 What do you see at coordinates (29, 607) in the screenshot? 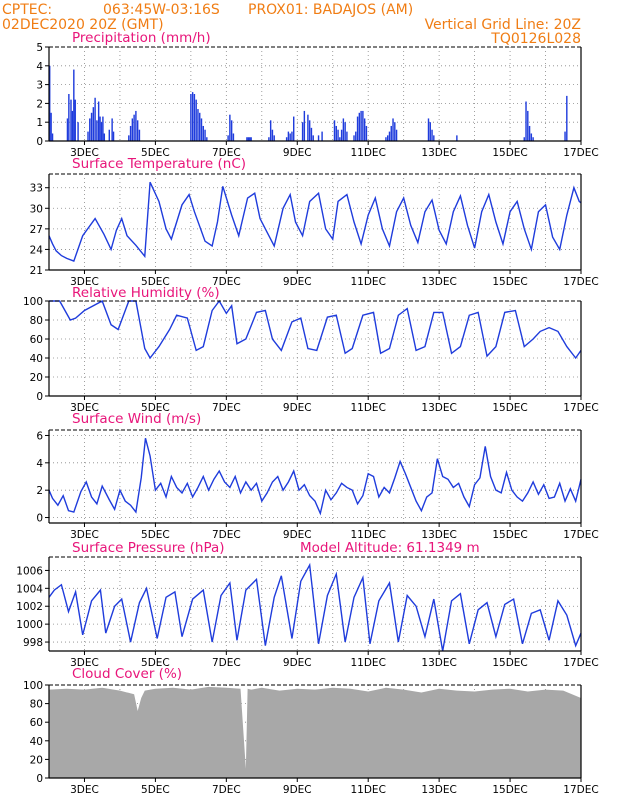
I see `pressure-ytick-label: 1002` at bounding box center [29, 607].